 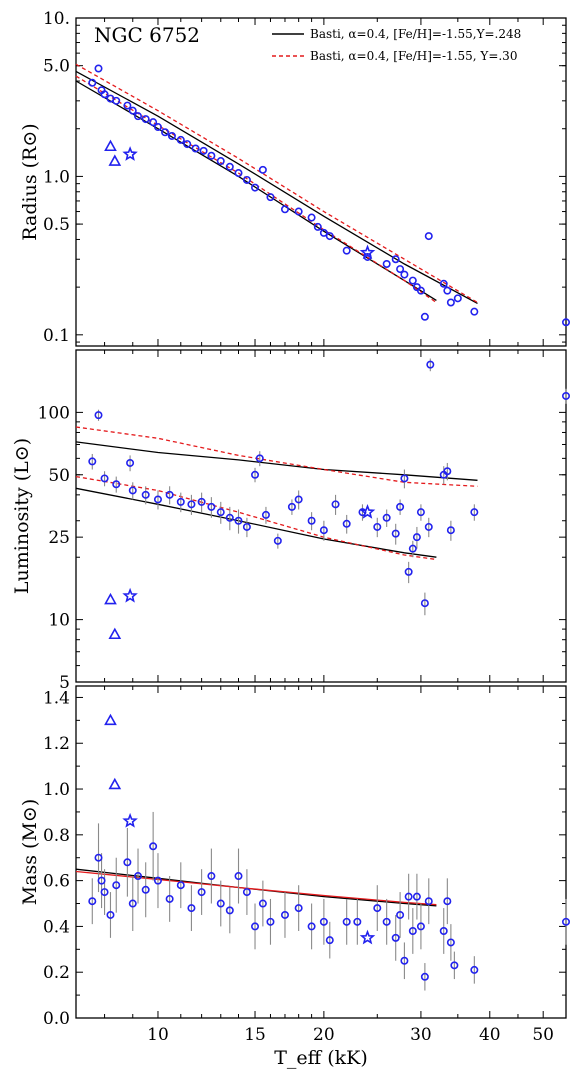 I want to click on mass-ytick-label: 0.4, so click(x=56, y=927).